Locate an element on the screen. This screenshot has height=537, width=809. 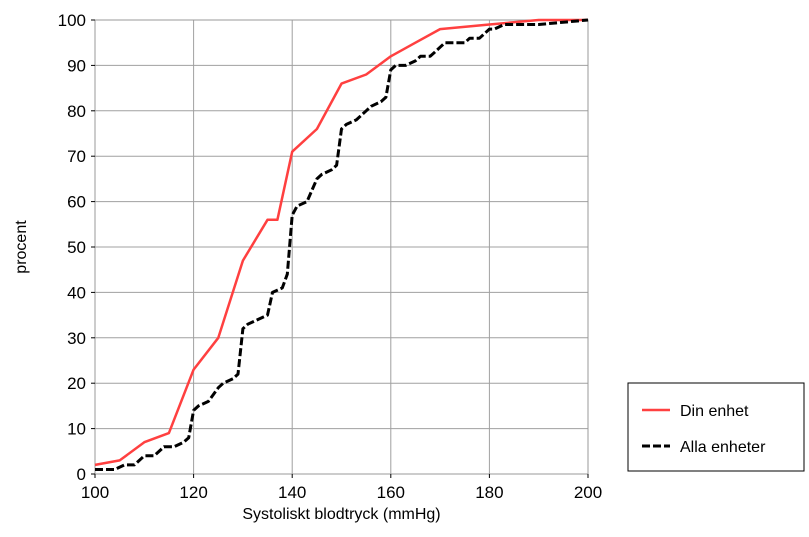
x-tick-label: 140 is located at coordinates (292, 492).